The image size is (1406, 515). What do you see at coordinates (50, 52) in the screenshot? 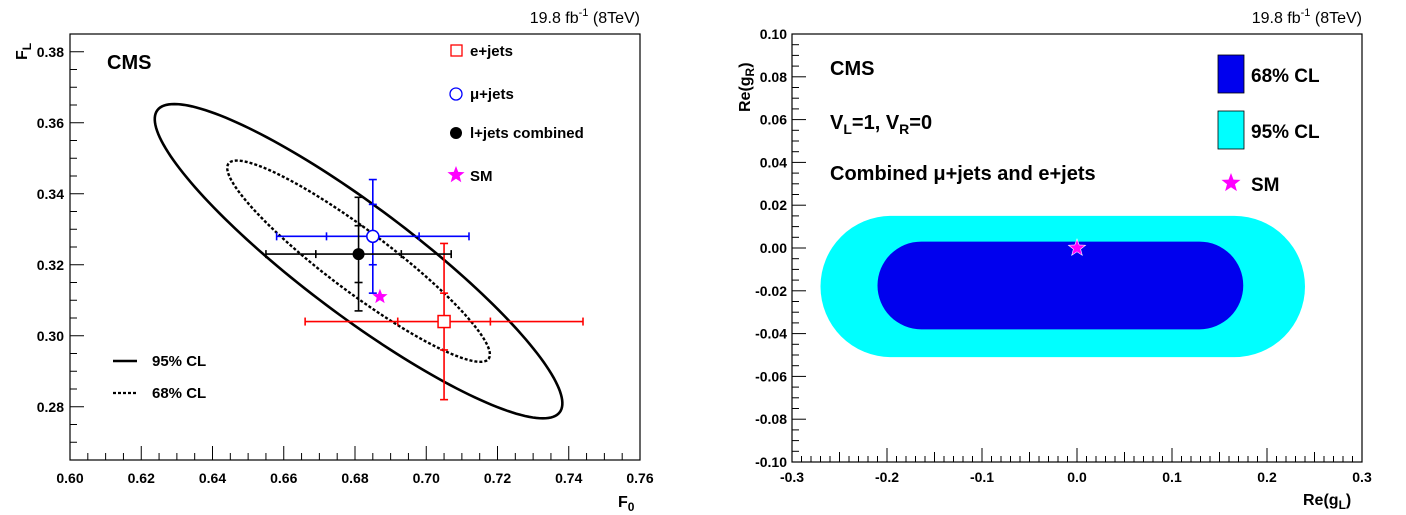
I see `left-y-tick-label: 0.38` at bounding box center [50, 52].